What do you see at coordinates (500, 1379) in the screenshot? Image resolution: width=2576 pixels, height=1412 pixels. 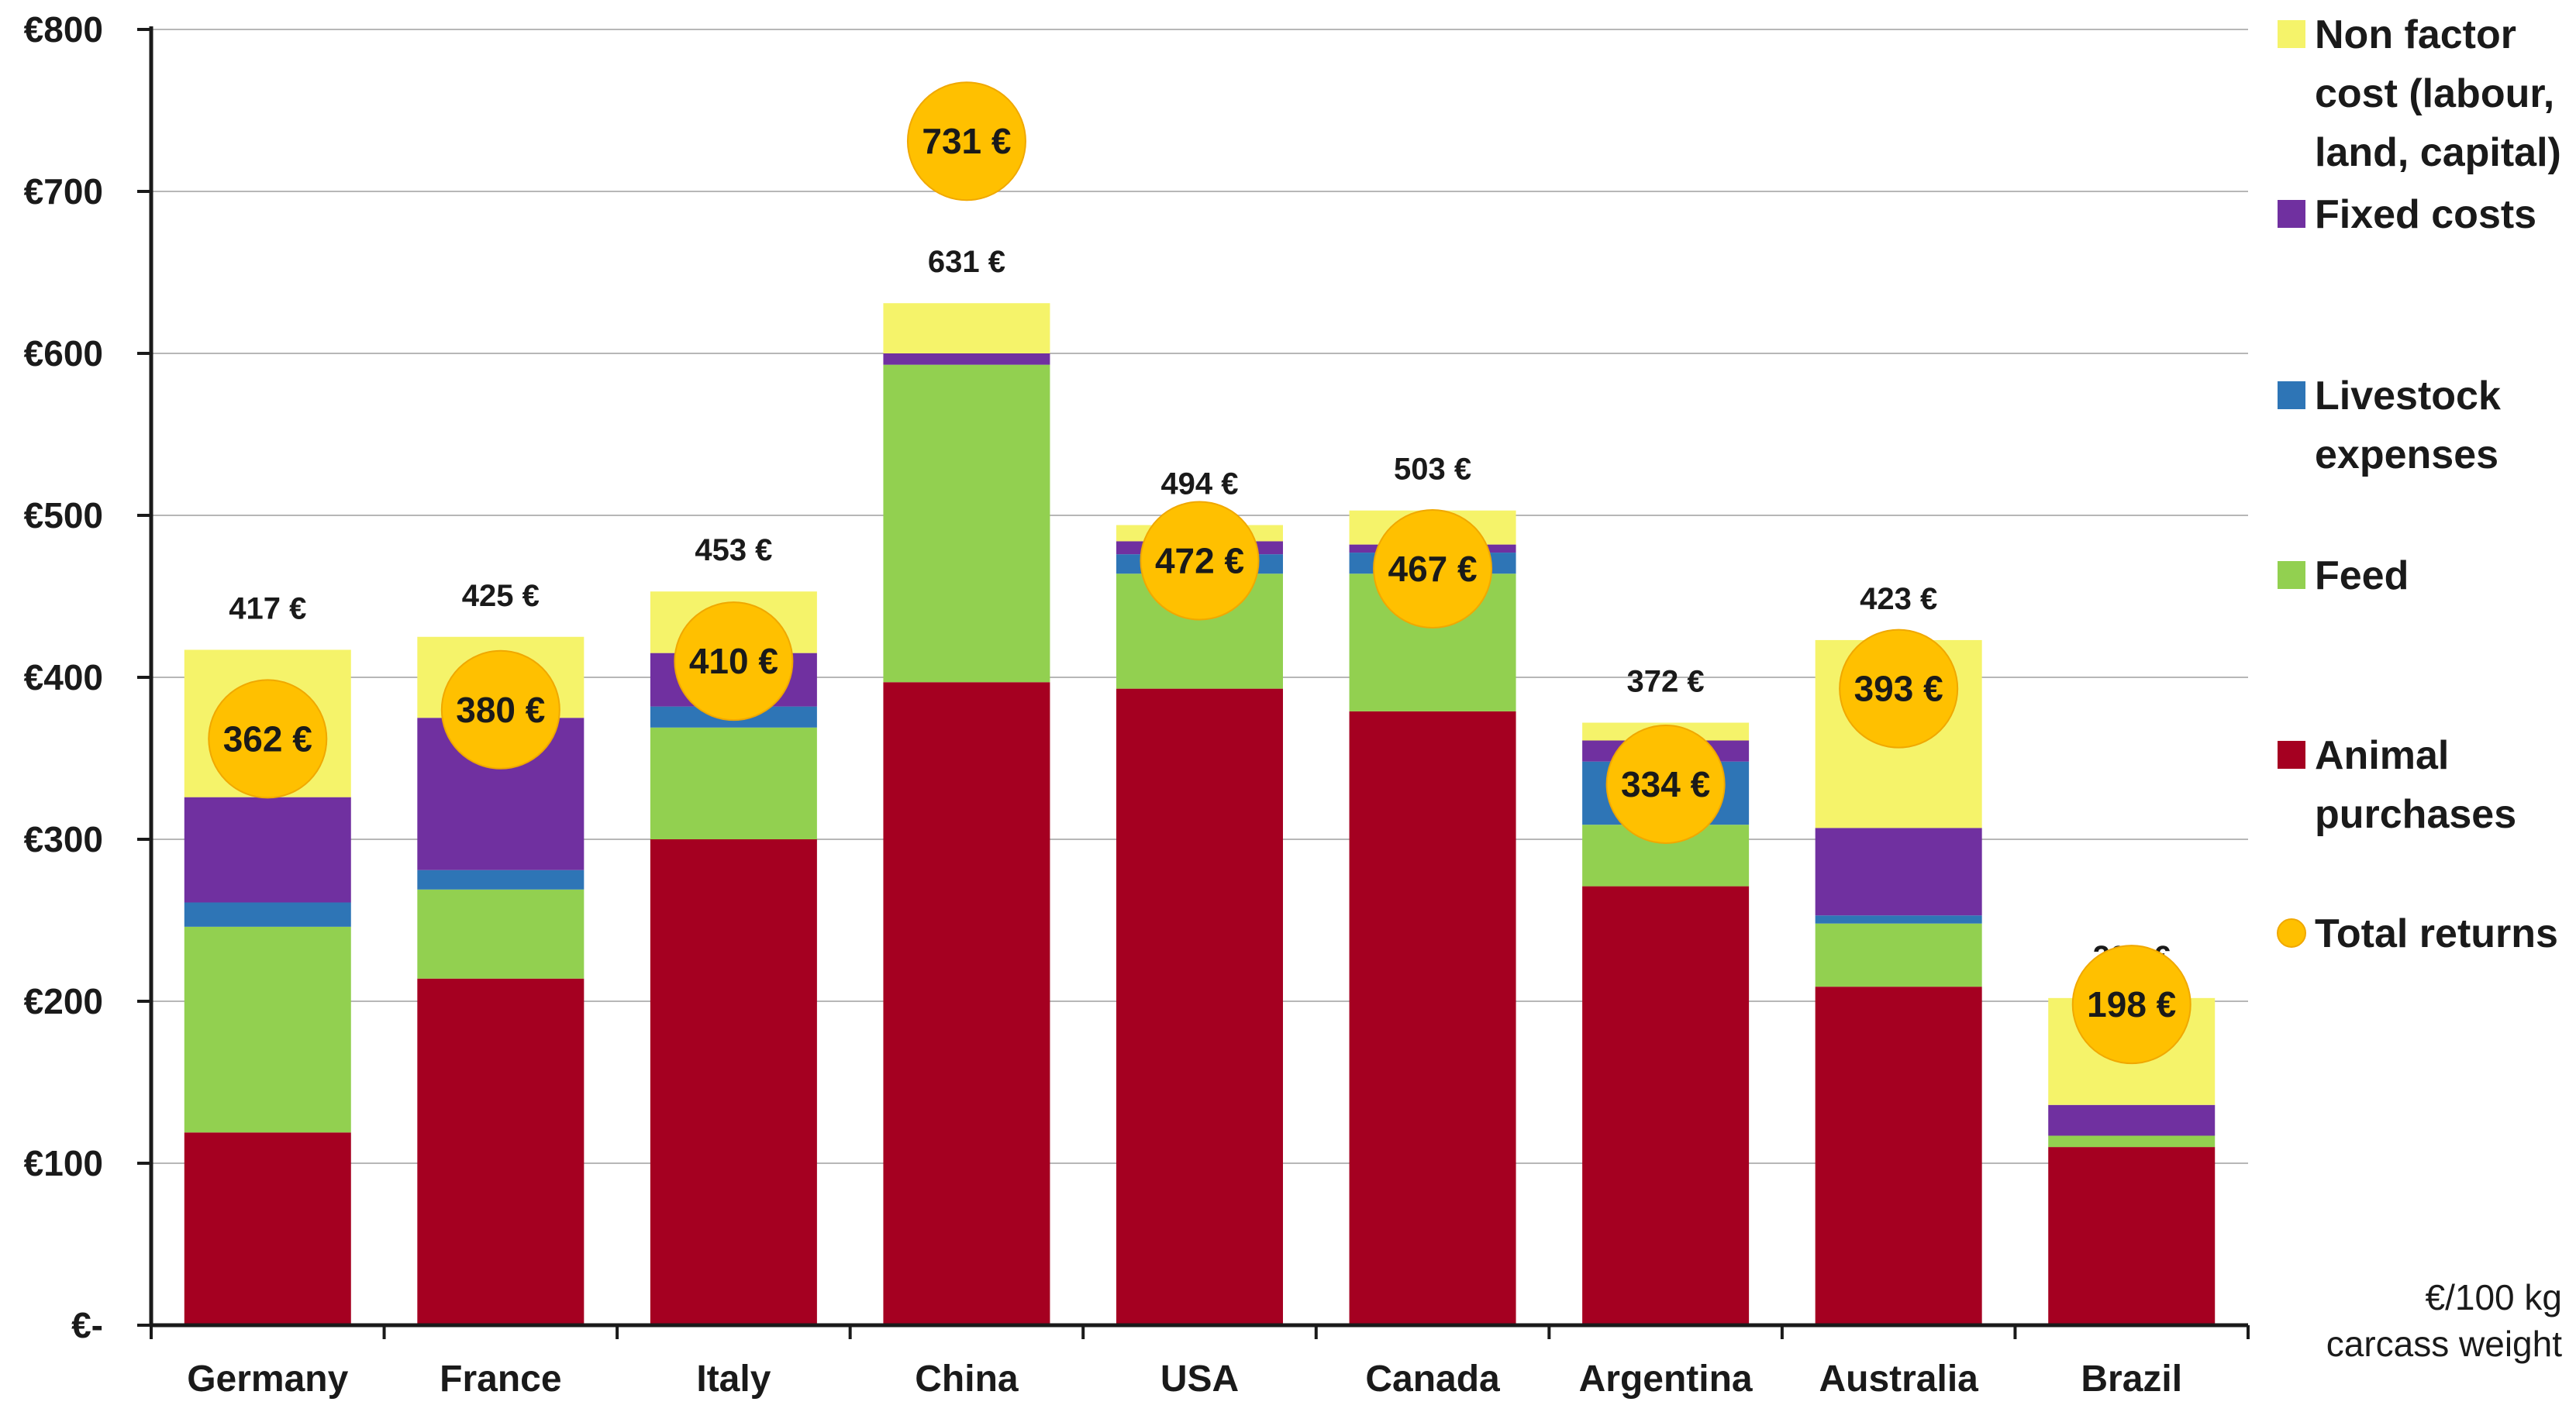 I see `category-label: France` at bounding box center [500, 1379].